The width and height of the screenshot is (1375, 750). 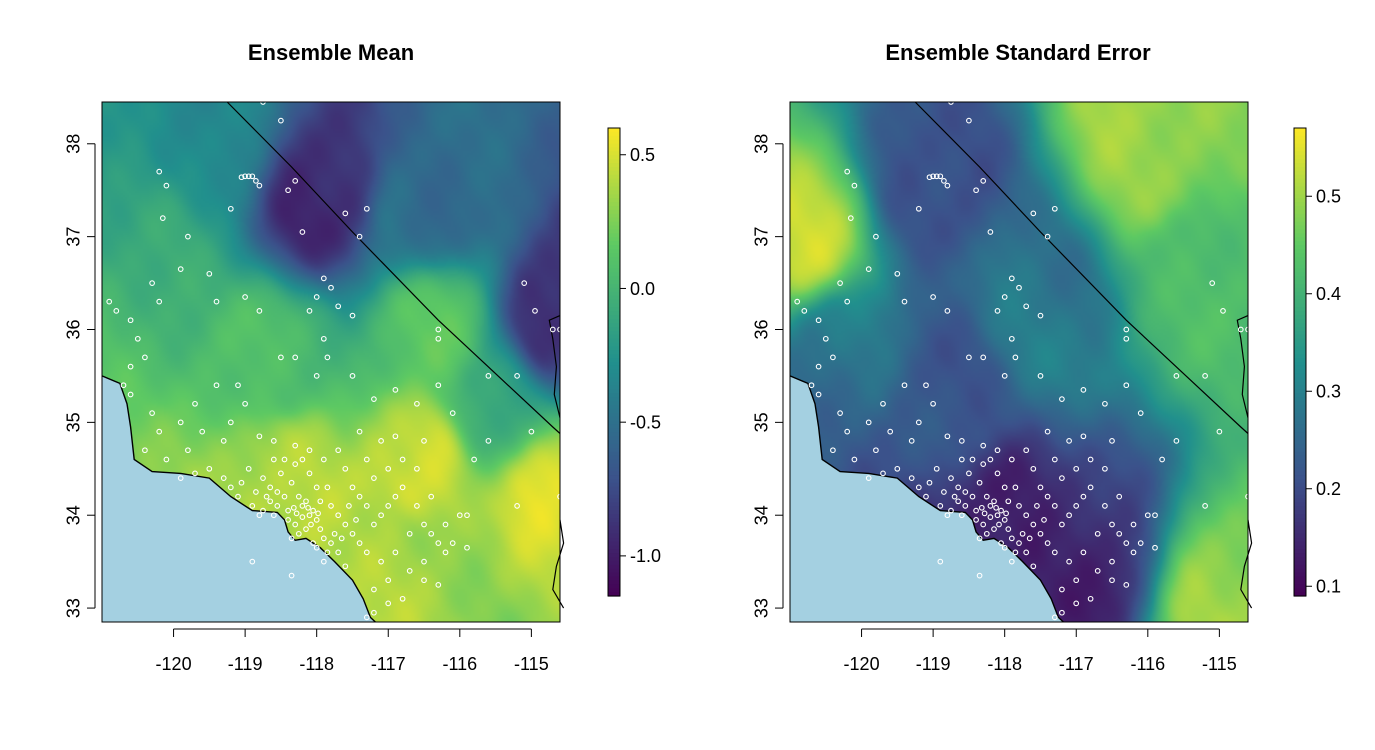 What do you see at coordinates (73, 329) in the screenshot?
I see `y-tick-label: 36` at bounding box center [73, 329].